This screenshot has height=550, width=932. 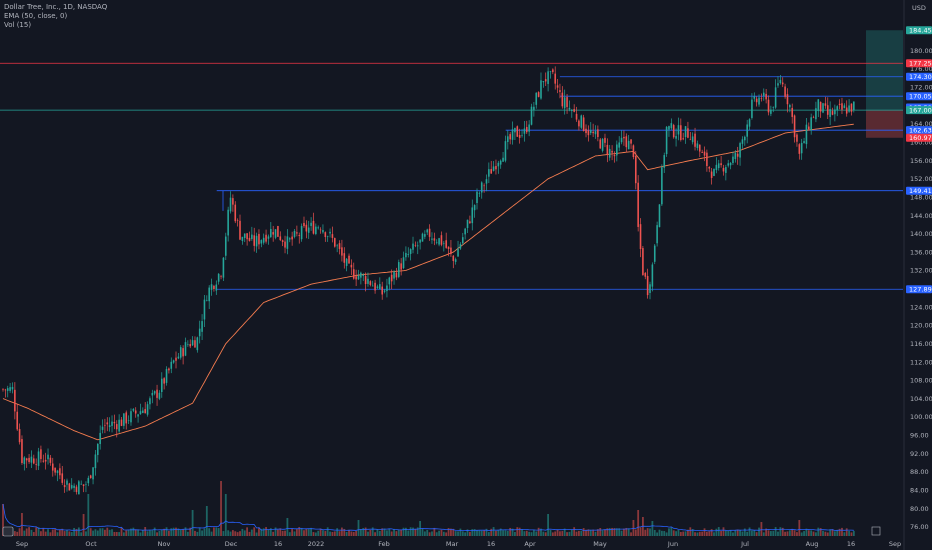 I want to click on svg-text: 177.25, so click(x=920, y=64).